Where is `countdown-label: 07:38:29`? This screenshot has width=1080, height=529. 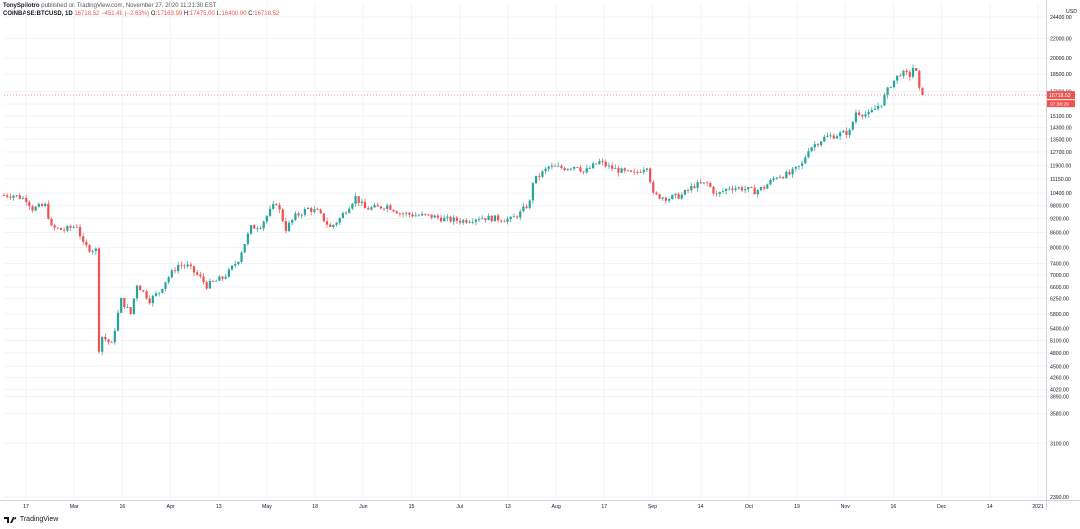 countdown-label: 07:38:29 is located at coordinates (1059, 105).